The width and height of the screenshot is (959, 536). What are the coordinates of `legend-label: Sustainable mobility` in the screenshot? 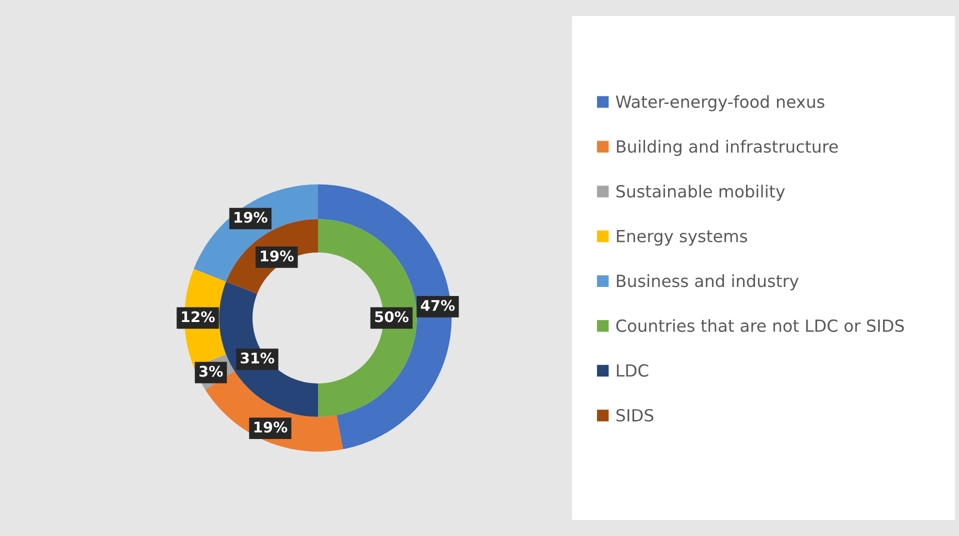 It's located at (700, 192).